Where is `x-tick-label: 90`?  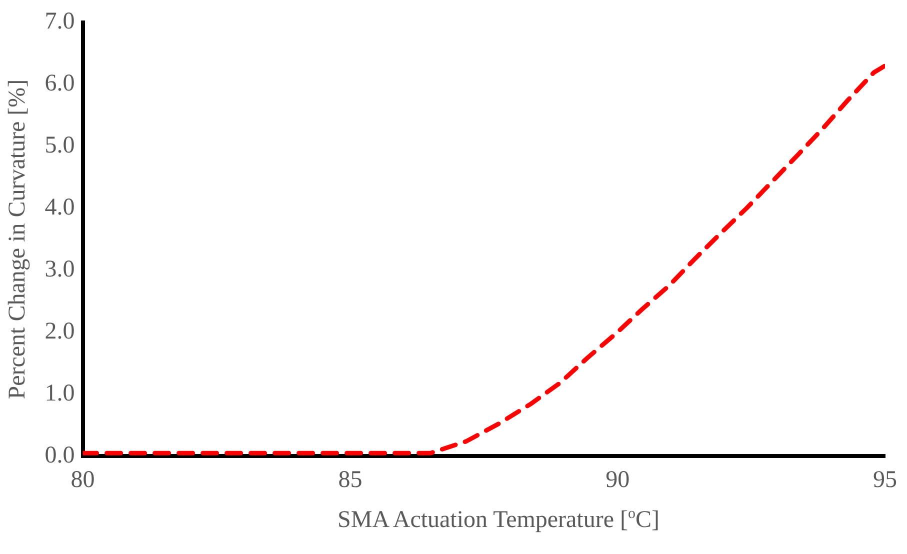
x-tick-label: 90 is located at coordinates (618, 479).